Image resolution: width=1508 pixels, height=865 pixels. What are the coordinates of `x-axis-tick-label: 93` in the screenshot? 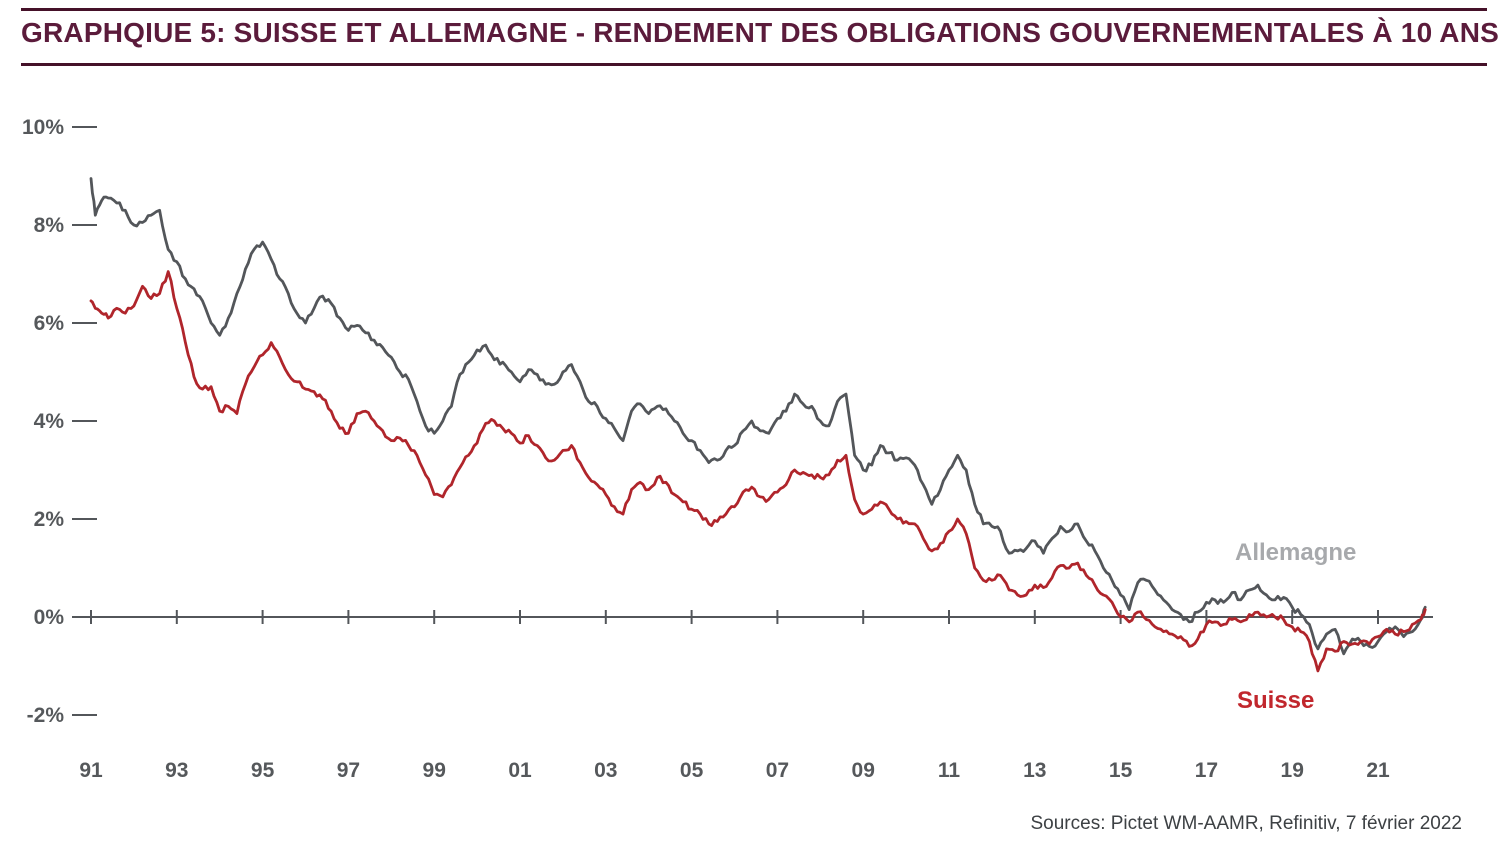 It's located at (176, 770).